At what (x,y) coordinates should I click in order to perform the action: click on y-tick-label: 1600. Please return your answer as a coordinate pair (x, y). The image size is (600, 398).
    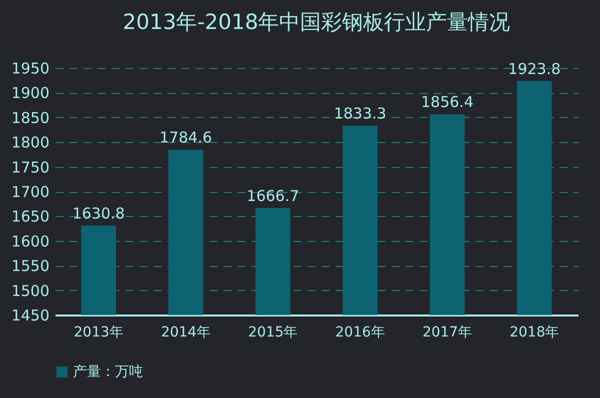
    Looking at the image, I should click on (30, 241).